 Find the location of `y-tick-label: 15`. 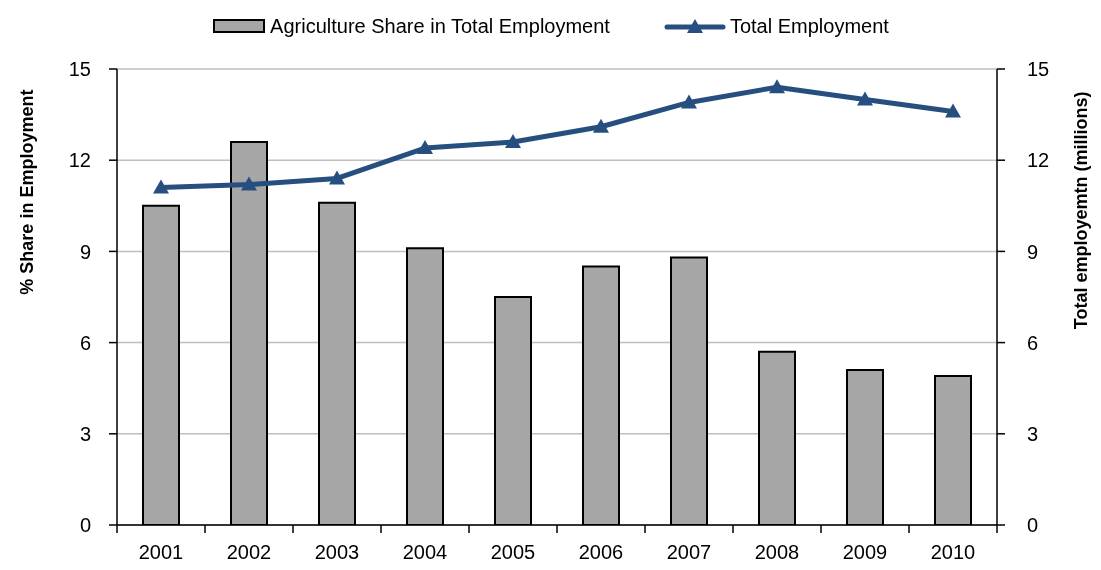

y-tick-label: 15 is located at coordinates (79, 69).